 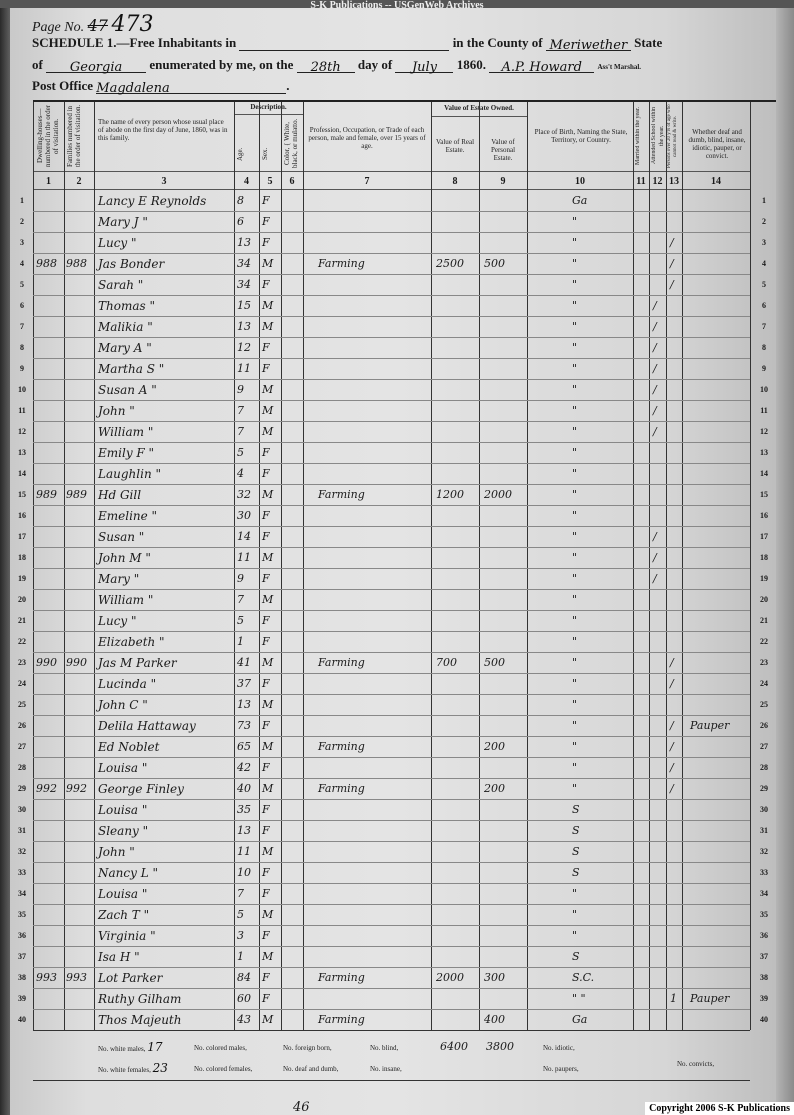 I want to click on post-office-label: Post Office, so click(x=63, y=85).